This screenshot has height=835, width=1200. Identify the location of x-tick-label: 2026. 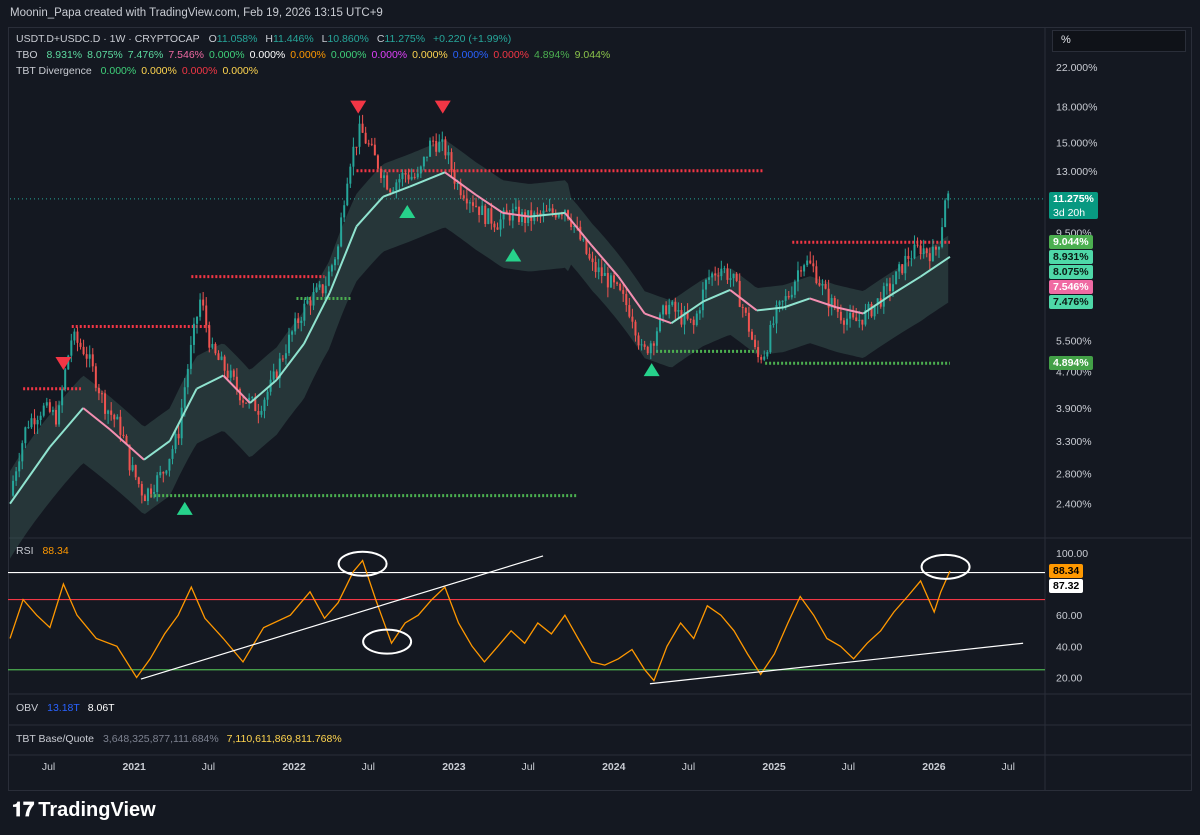
(934, 767).